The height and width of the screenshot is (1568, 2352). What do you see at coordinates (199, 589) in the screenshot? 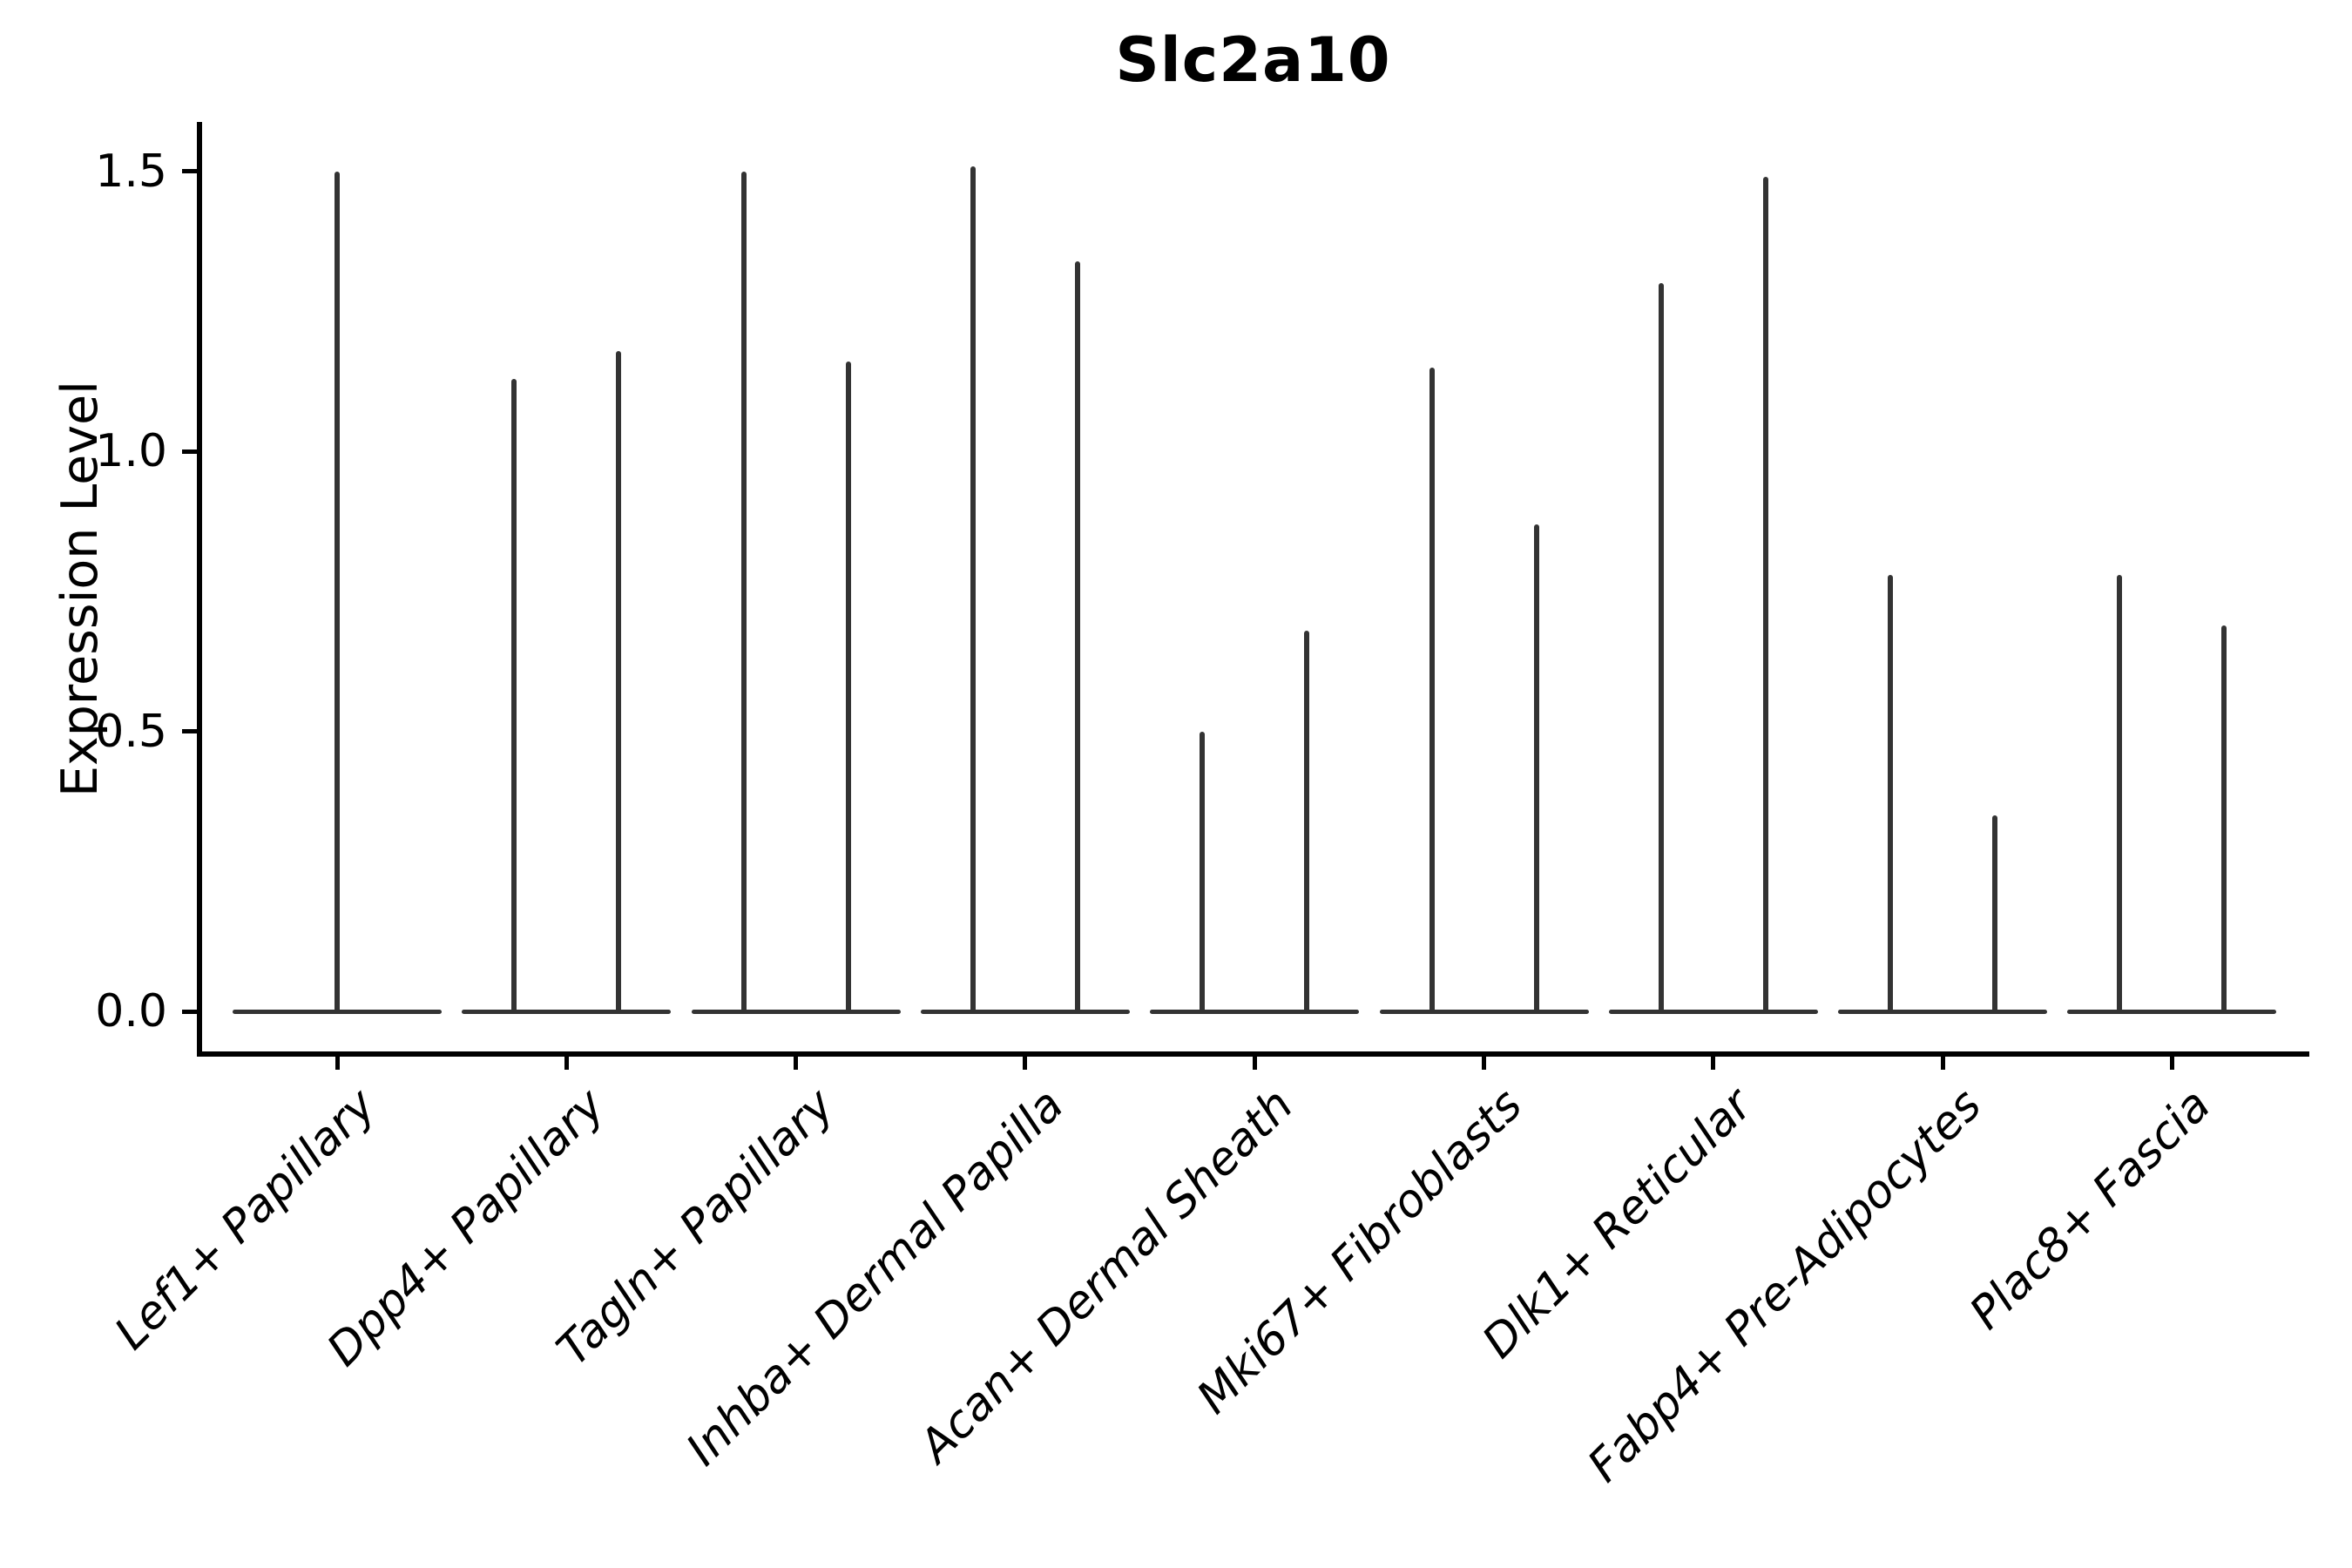
I see `y-axis-spine` at bounding box center [199, 589].